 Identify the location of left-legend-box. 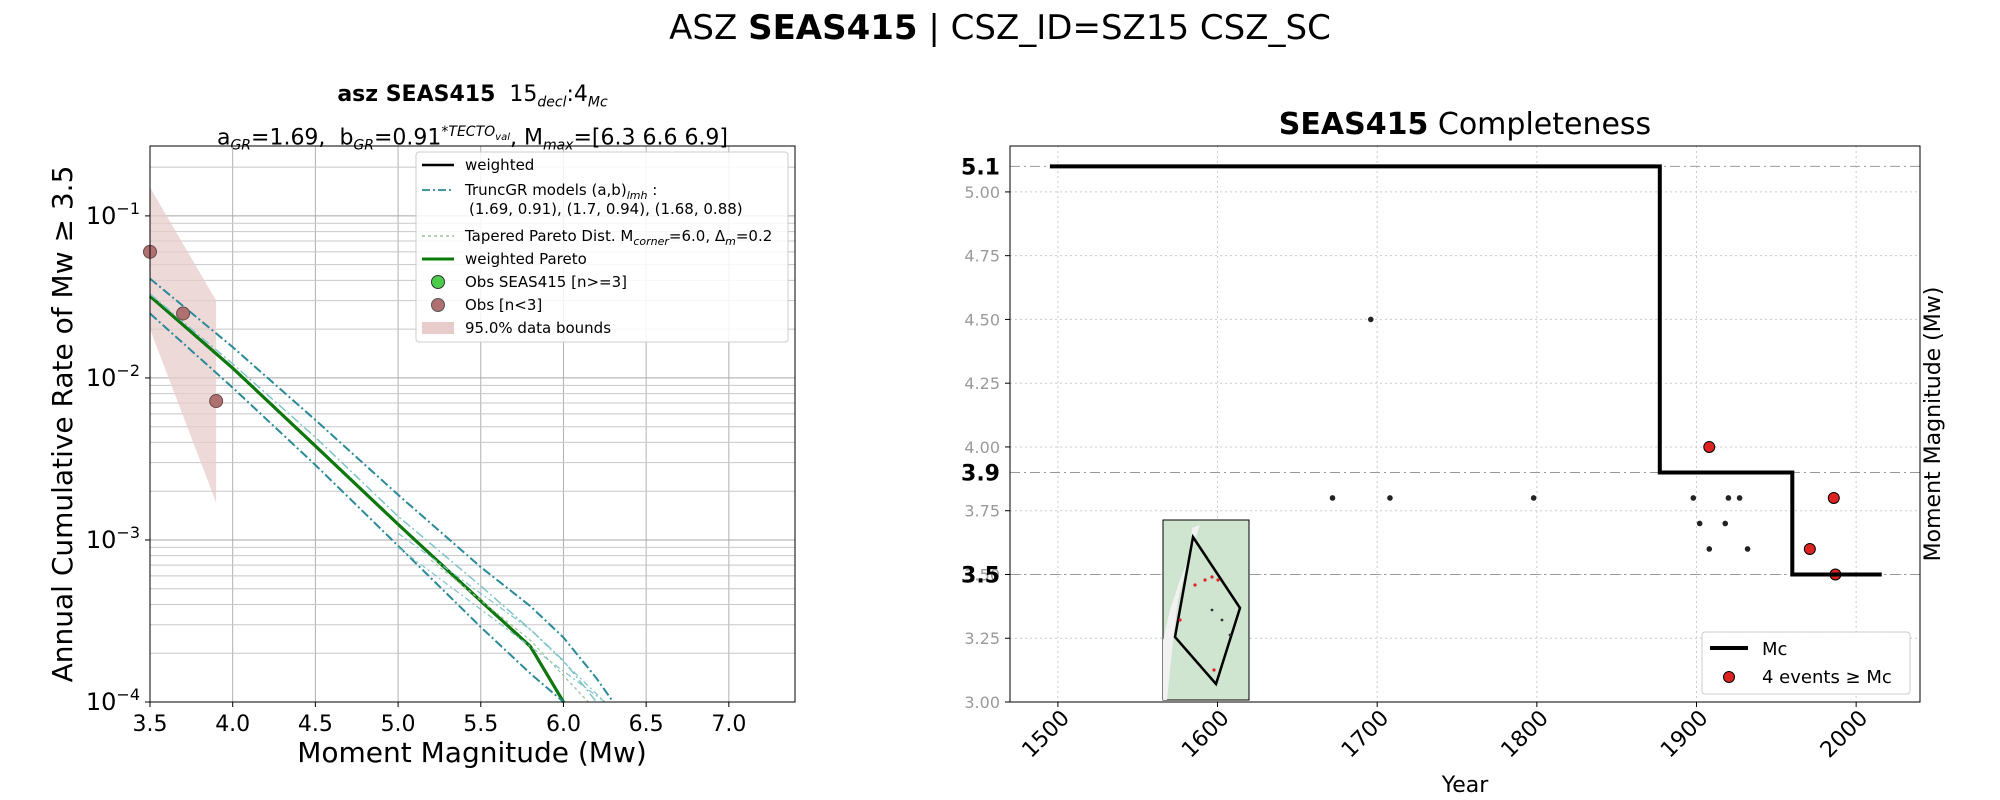
(602, 247).